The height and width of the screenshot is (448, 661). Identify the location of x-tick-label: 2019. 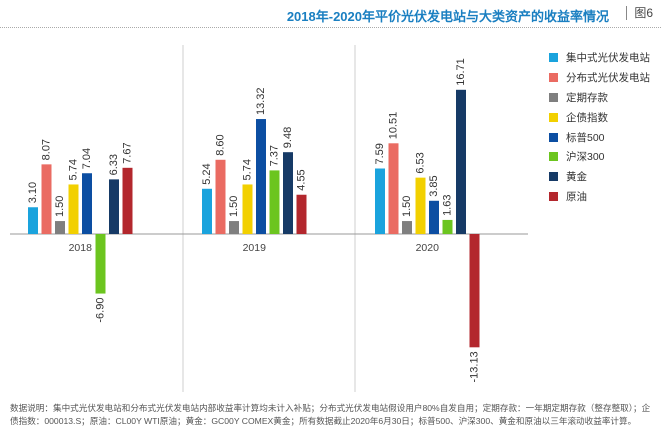
(255, 248).